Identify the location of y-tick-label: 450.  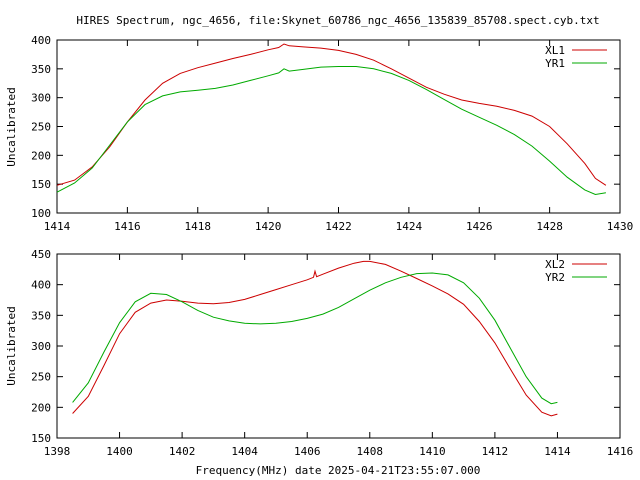
(41, 254).